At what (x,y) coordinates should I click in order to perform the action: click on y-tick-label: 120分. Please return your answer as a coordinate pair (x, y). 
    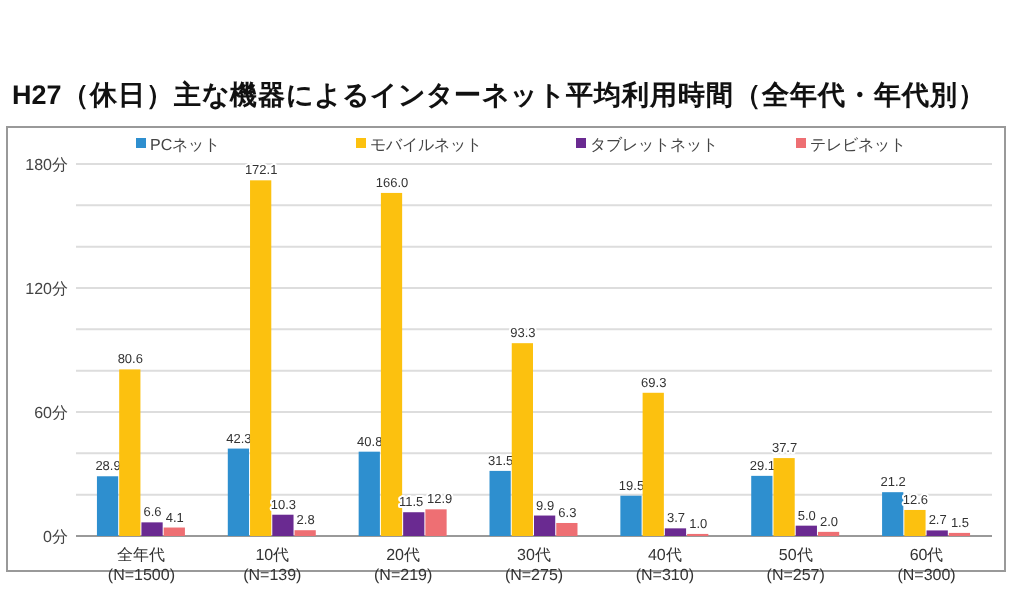
    Looking at the image, I should click on (46, 289).